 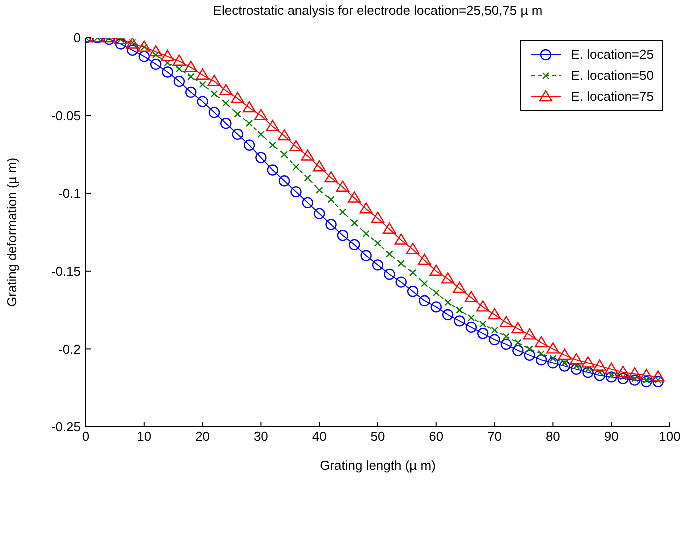 What do you see at coordinates (378, 436) in the screenshot?
I see `x-tick-label: 50` at bounding box center [378, 436].